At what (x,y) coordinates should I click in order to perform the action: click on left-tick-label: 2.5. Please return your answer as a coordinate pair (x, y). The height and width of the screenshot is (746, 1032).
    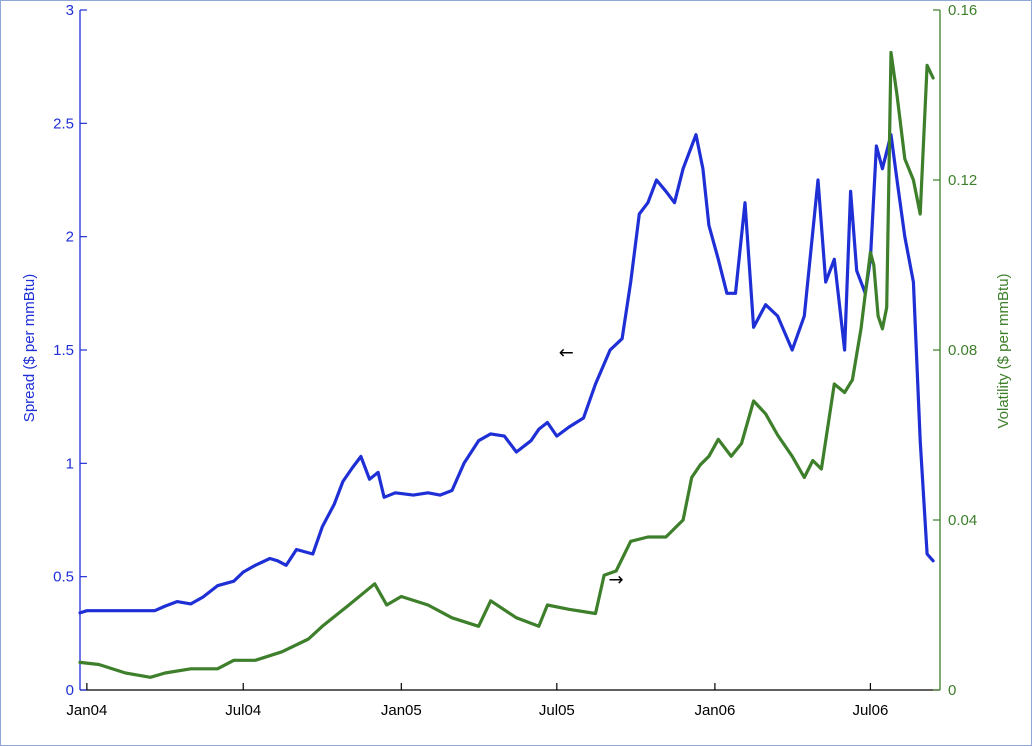
    Looking at the image, I should click on (63, 123).